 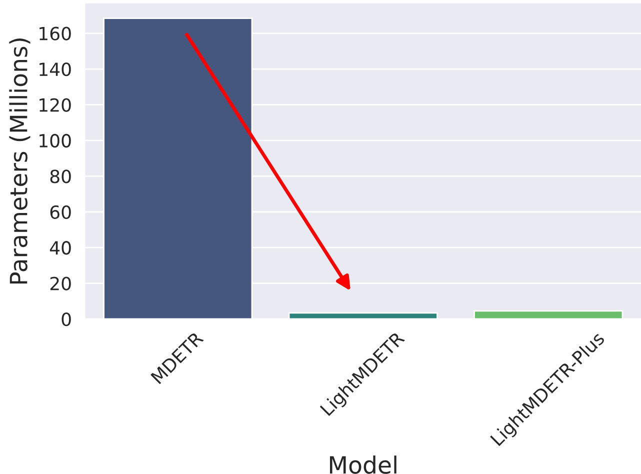 I want to click on y-tick-label: 0, so click(x=66, y=319).